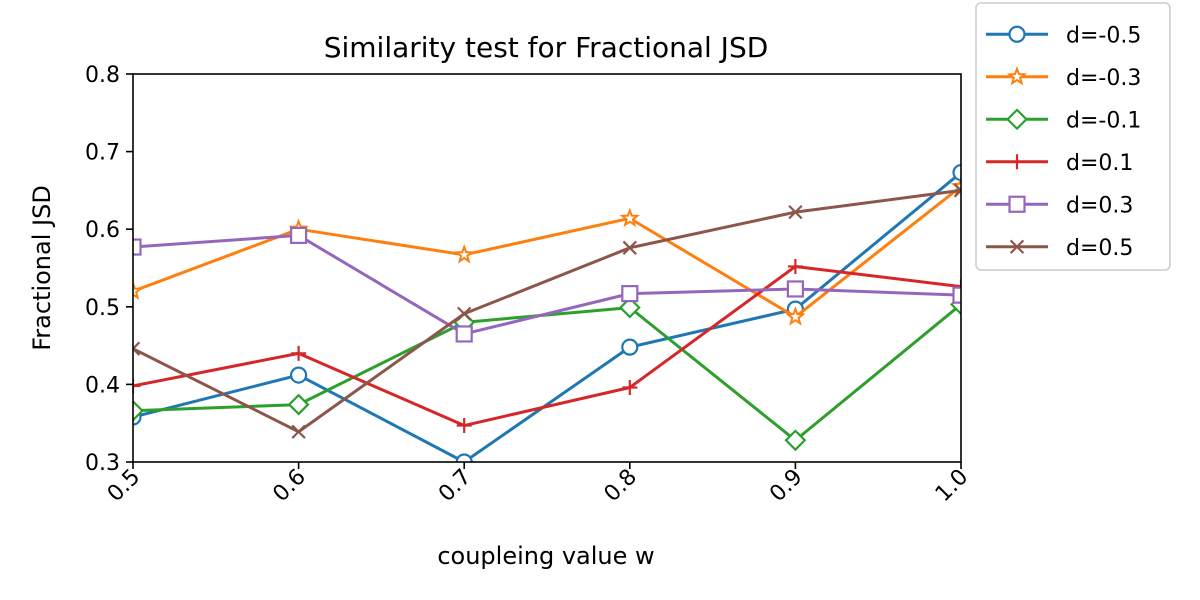  What do you see at coordinates (1059, 248) in the screenshot?
I see `legend-item-d=0.5: d=0.5` at bounding box center [1059, 248].